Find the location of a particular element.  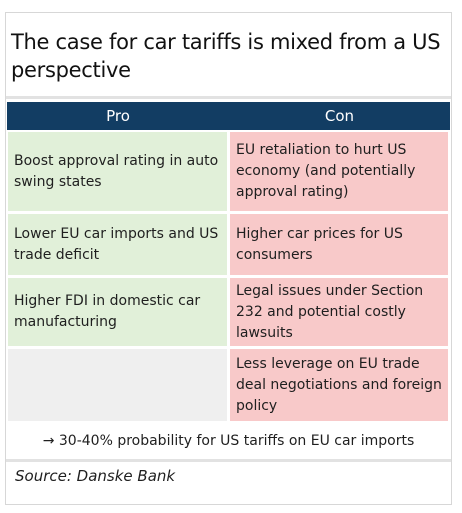

con-cell-2: Higher car prices for US consumers is located at coordinates (339, 244).